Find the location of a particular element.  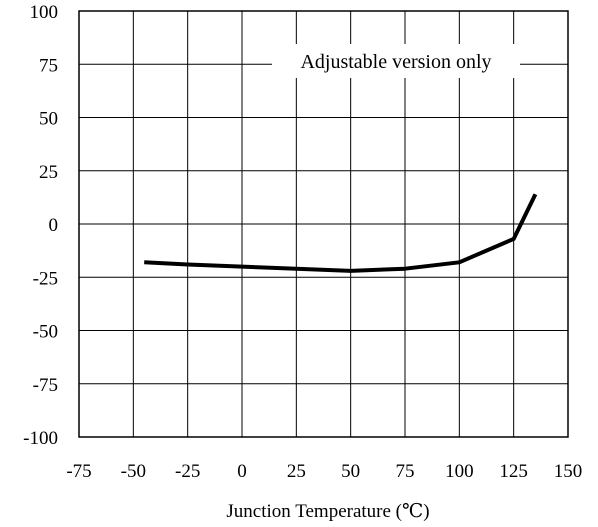

x-axis-label: Junction Temperature (℃) is located at coordinates (327, 511).